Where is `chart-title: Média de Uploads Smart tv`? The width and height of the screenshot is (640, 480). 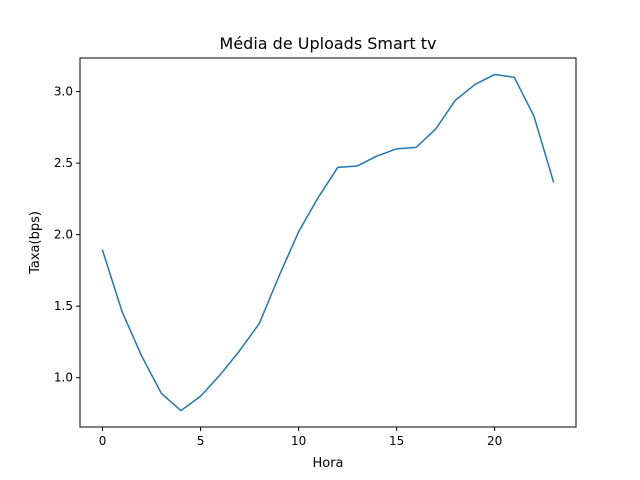
chart-title: Média de Uploads Smart tv is located at coordinates (328, 43).